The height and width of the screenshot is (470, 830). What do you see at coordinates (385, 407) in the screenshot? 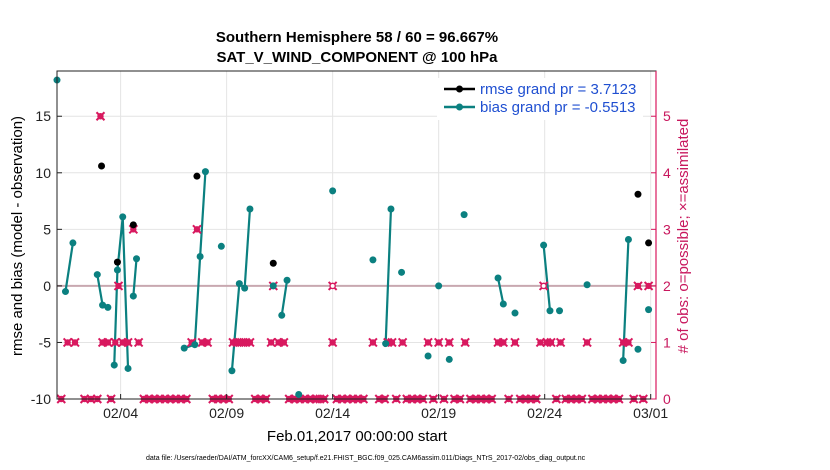
I see `x-axis: 02/04 02/09 02/14 02/19 02/24 03/01` at bounding box center [385, 407].